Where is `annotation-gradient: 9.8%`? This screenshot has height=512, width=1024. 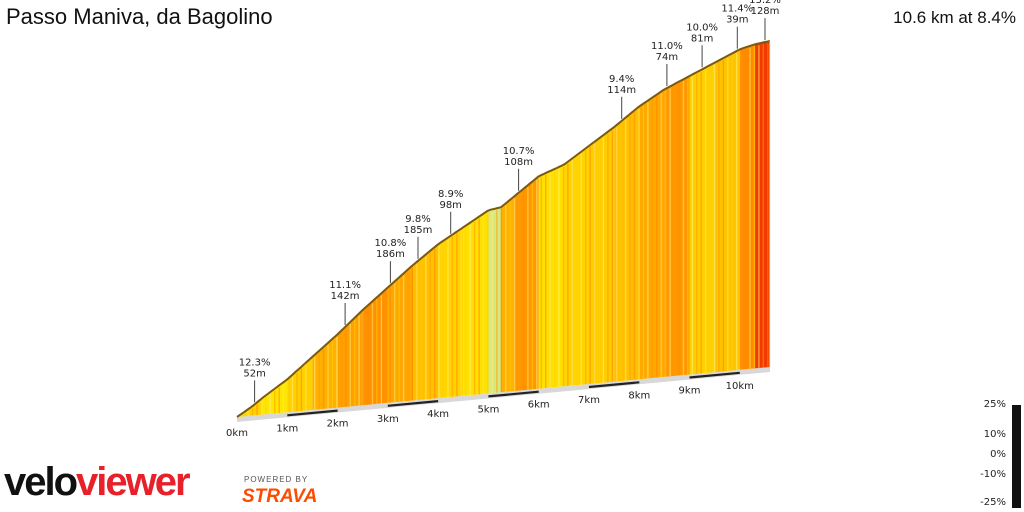
annotation-gradient: 9.8% is located at coordinates (417, 219).